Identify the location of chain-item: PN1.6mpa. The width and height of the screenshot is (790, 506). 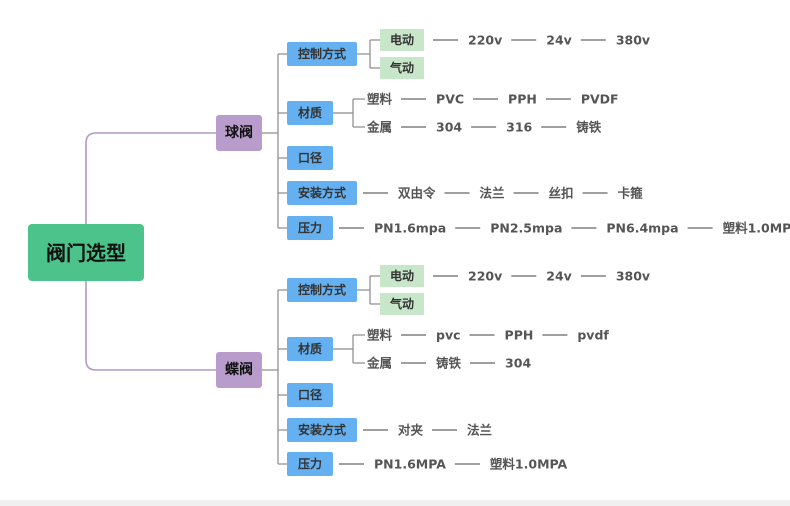
(410, 228).